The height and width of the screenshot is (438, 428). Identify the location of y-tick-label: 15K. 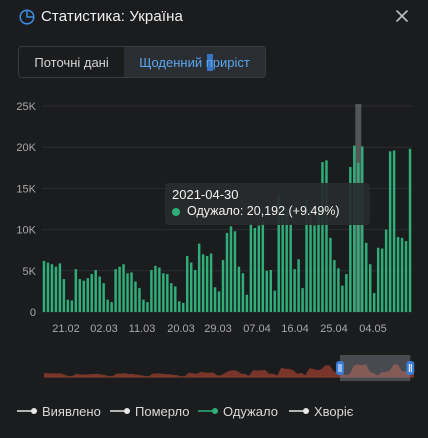
(26, 189).